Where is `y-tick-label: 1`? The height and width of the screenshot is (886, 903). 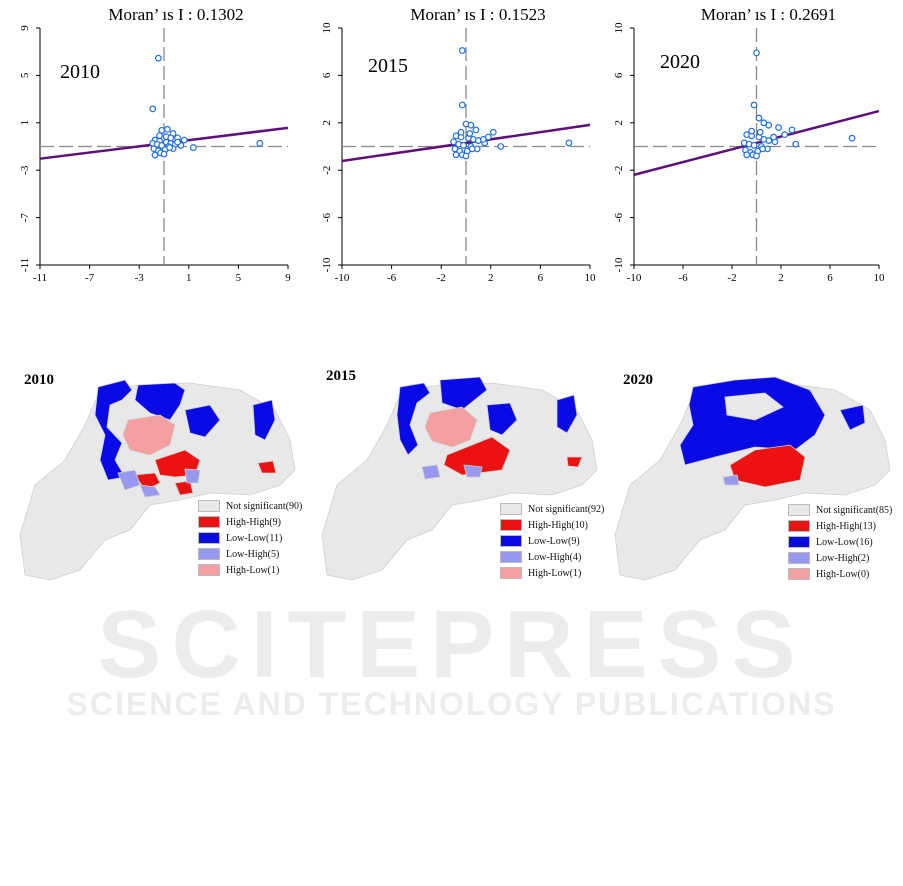 y-tick-label: 1 is located at coordinates (25, 123).